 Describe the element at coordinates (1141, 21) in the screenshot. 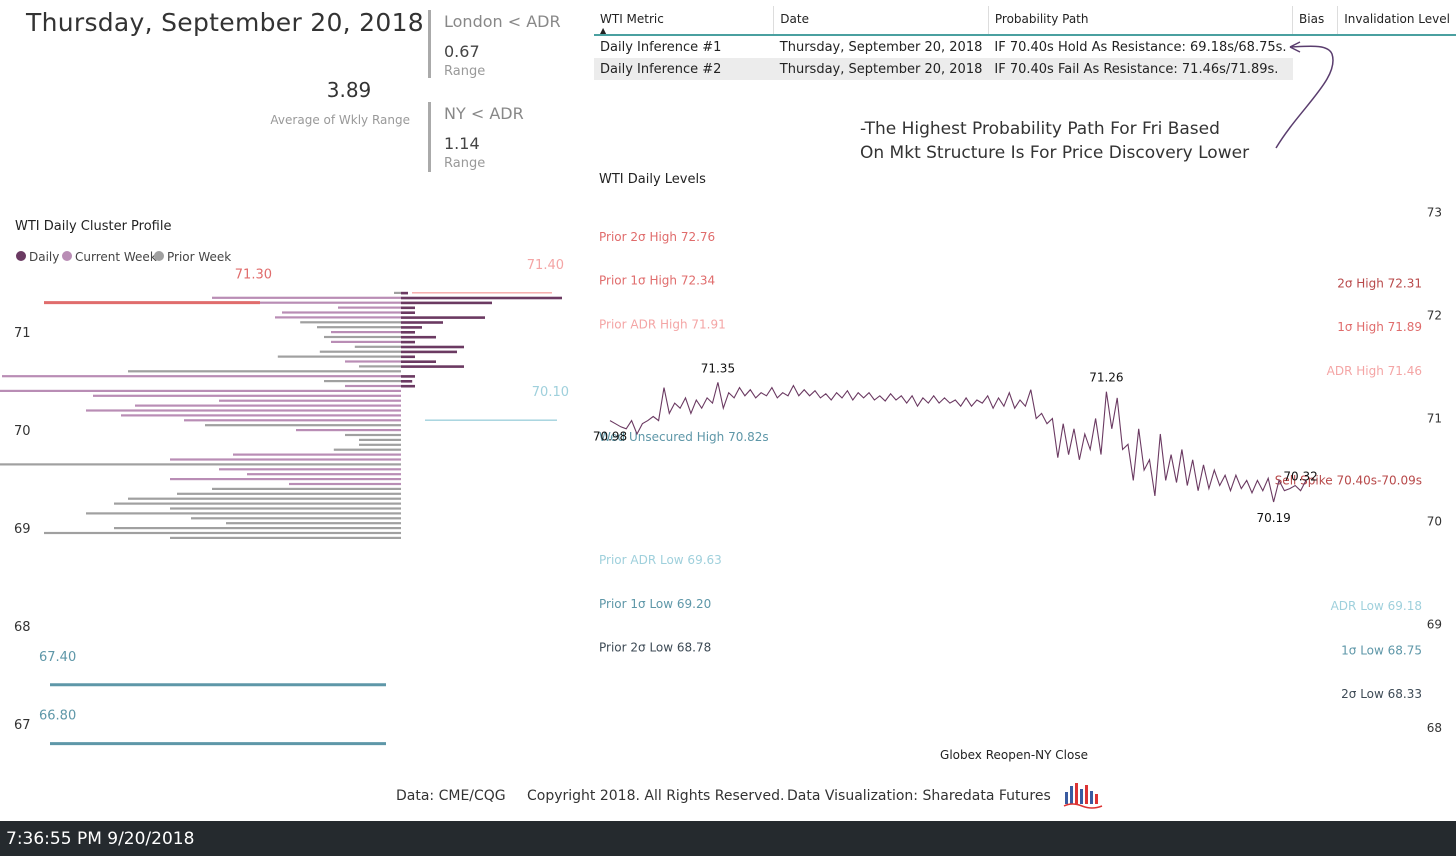

I see `column-header-probability-path: Probability Path` at that location.